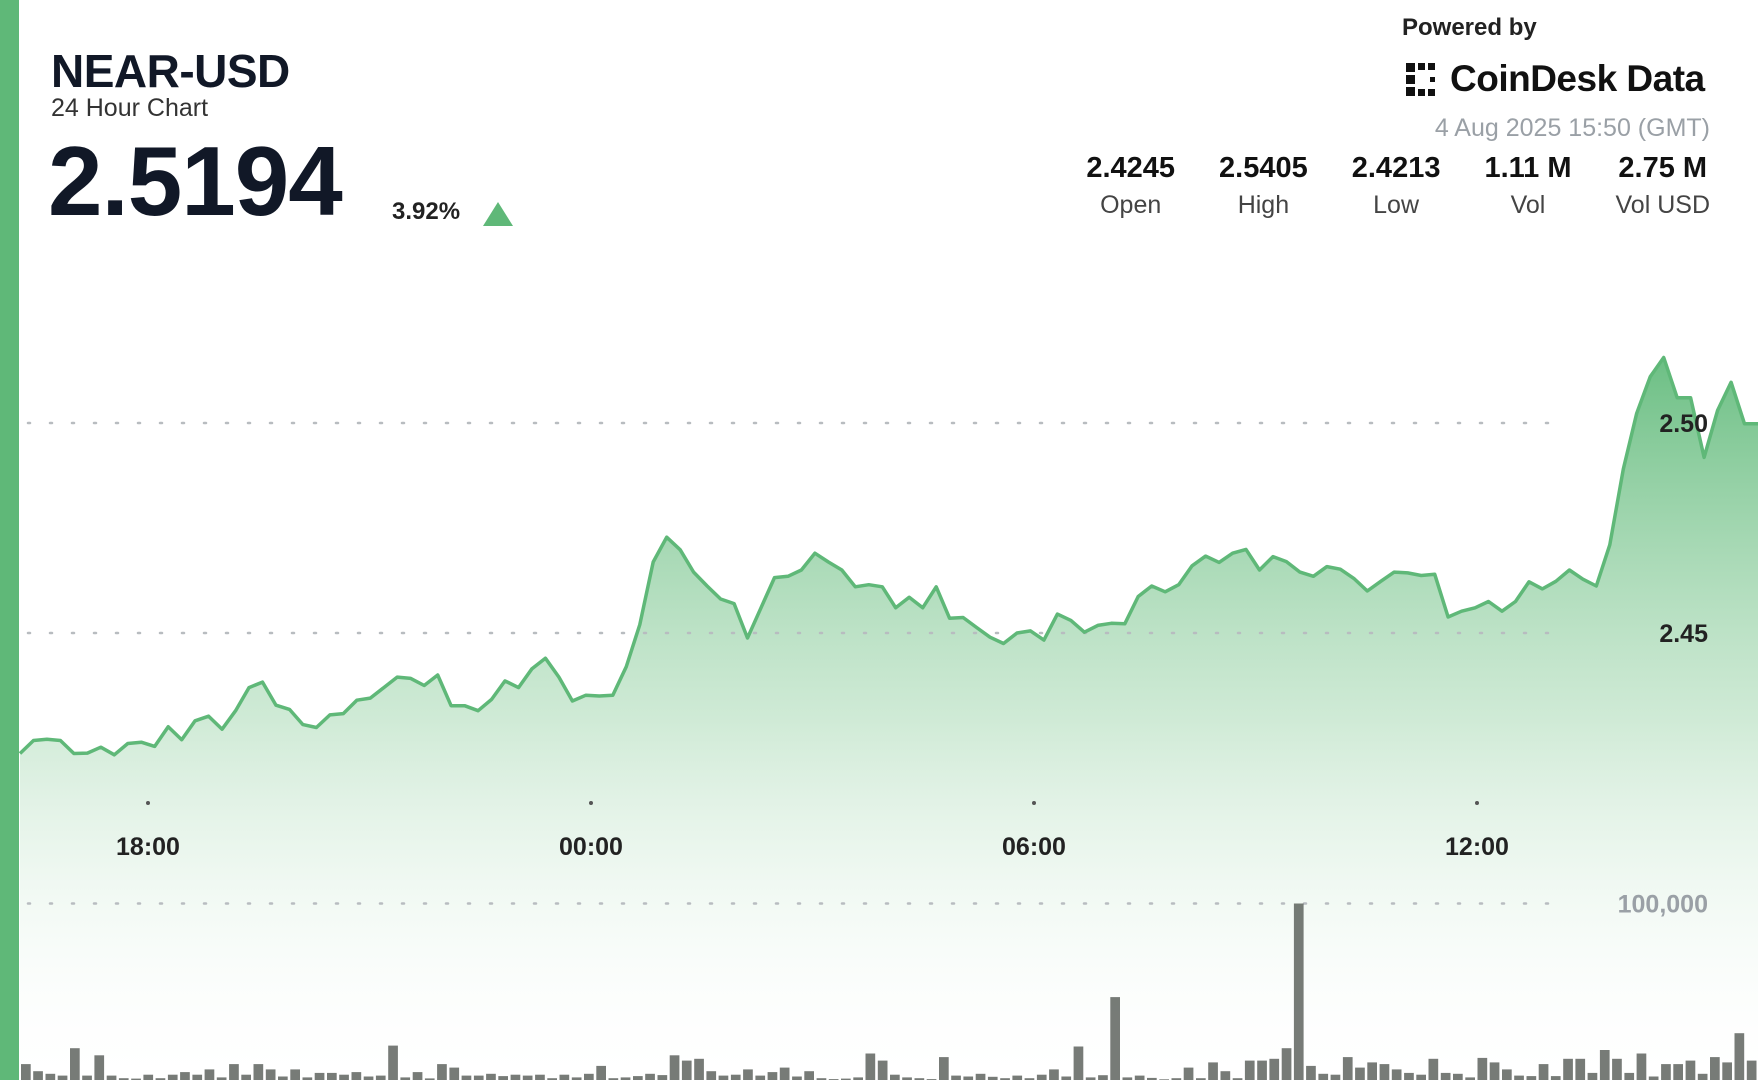  What do you see at coordinates (1263, 168) in the screenshot?
I see `stat-value: 2.5405` at bounding box center [1263, 168].